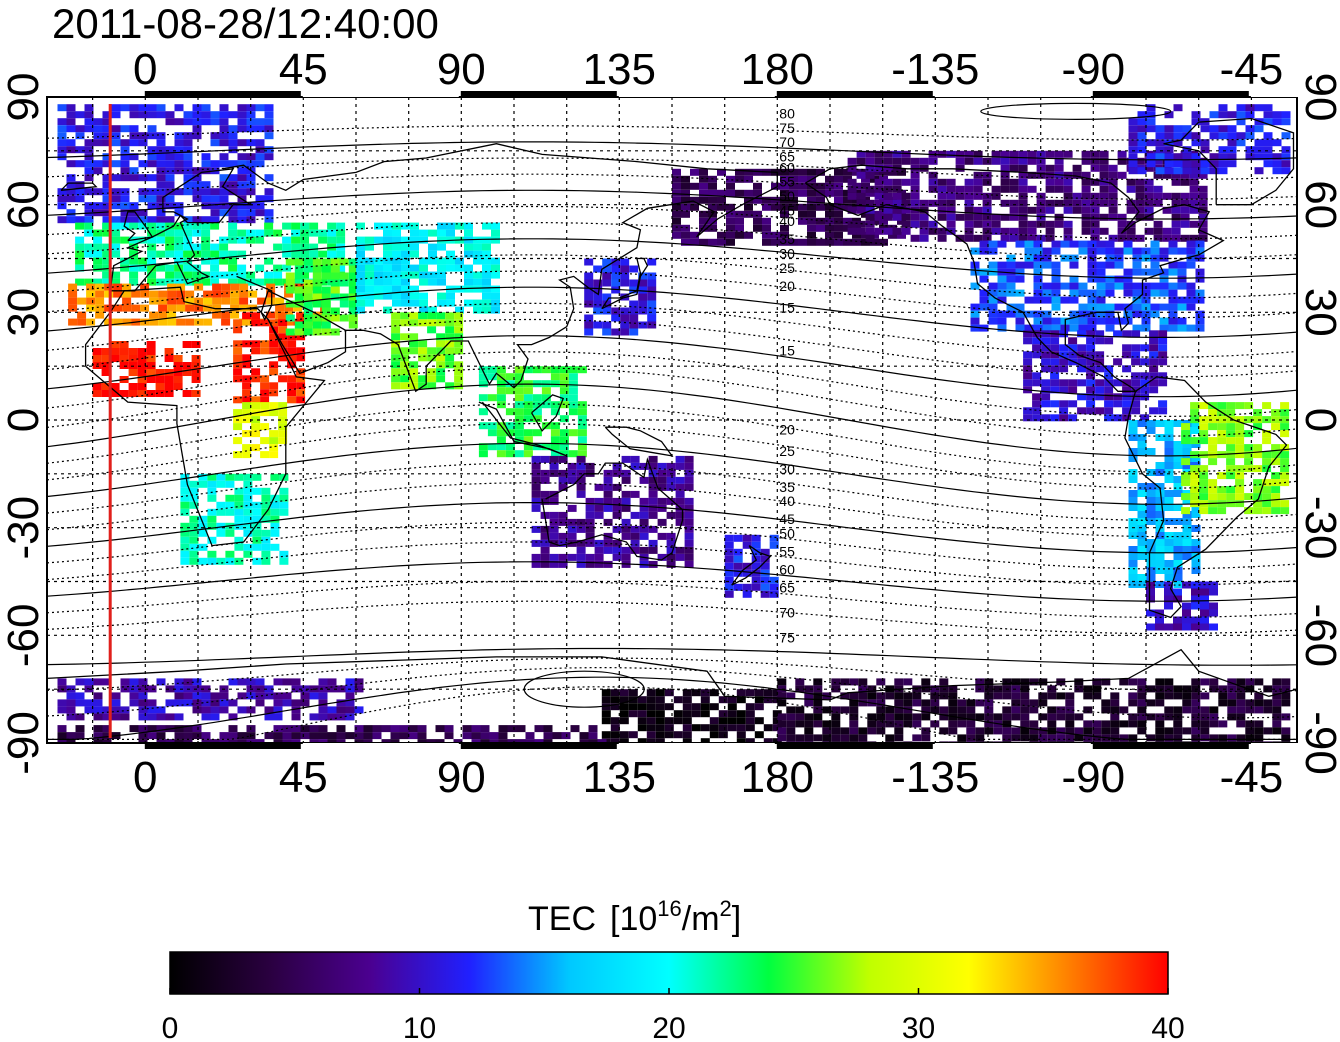 The height and width of the screenshot is (1042, 1340). What do you see at coordinates (672, 438) in the screenshot?
I see `magnetic-contour` at bounding box center [672, 438].